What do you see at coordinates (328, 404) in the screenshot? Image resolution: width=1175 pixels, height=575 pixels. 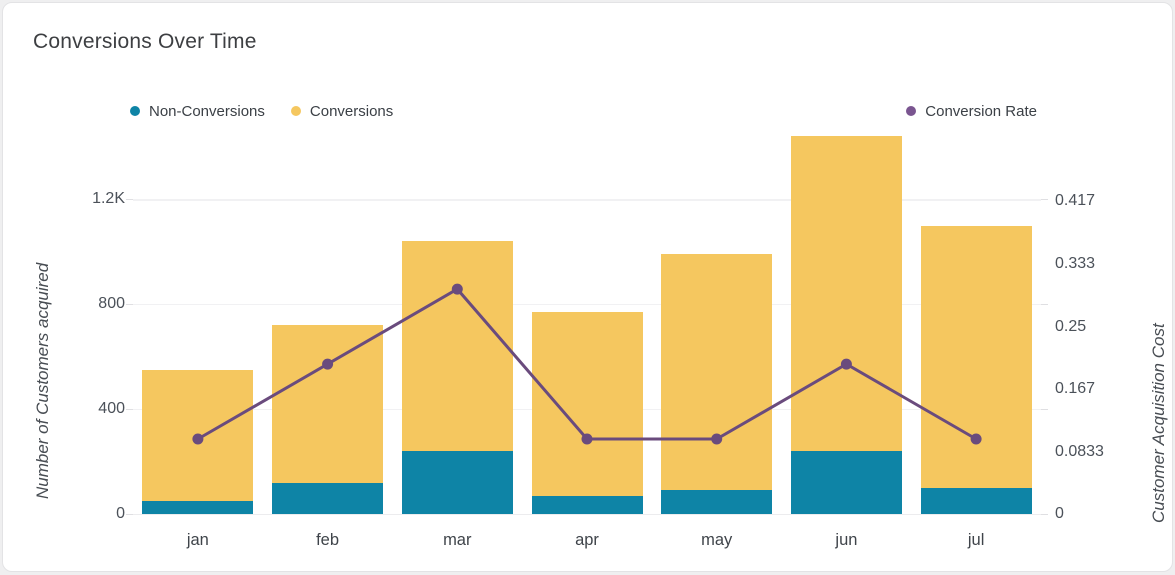 I see `conversions-segment-feb` at bounding box center [328, 404].